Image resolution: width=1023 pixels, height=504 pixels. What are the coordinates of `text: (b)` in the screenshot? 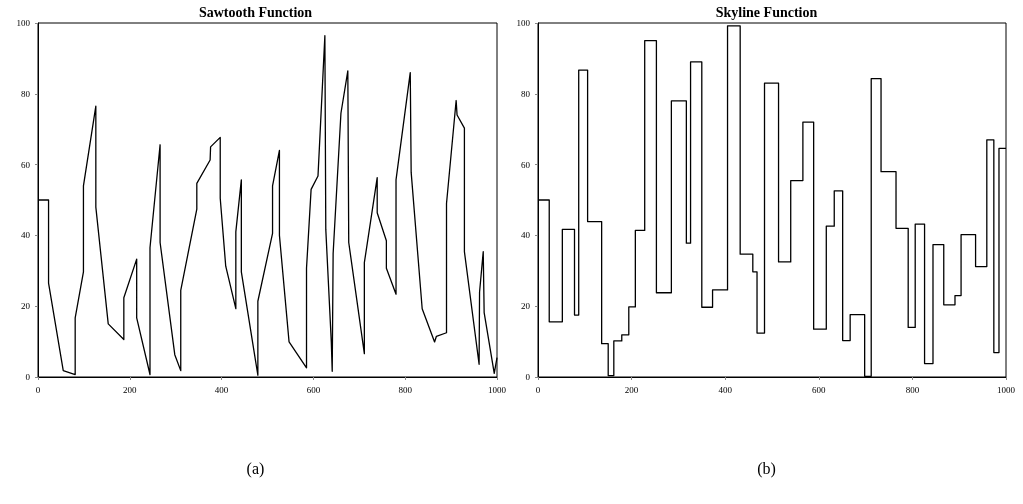 It's located at (766, 468).